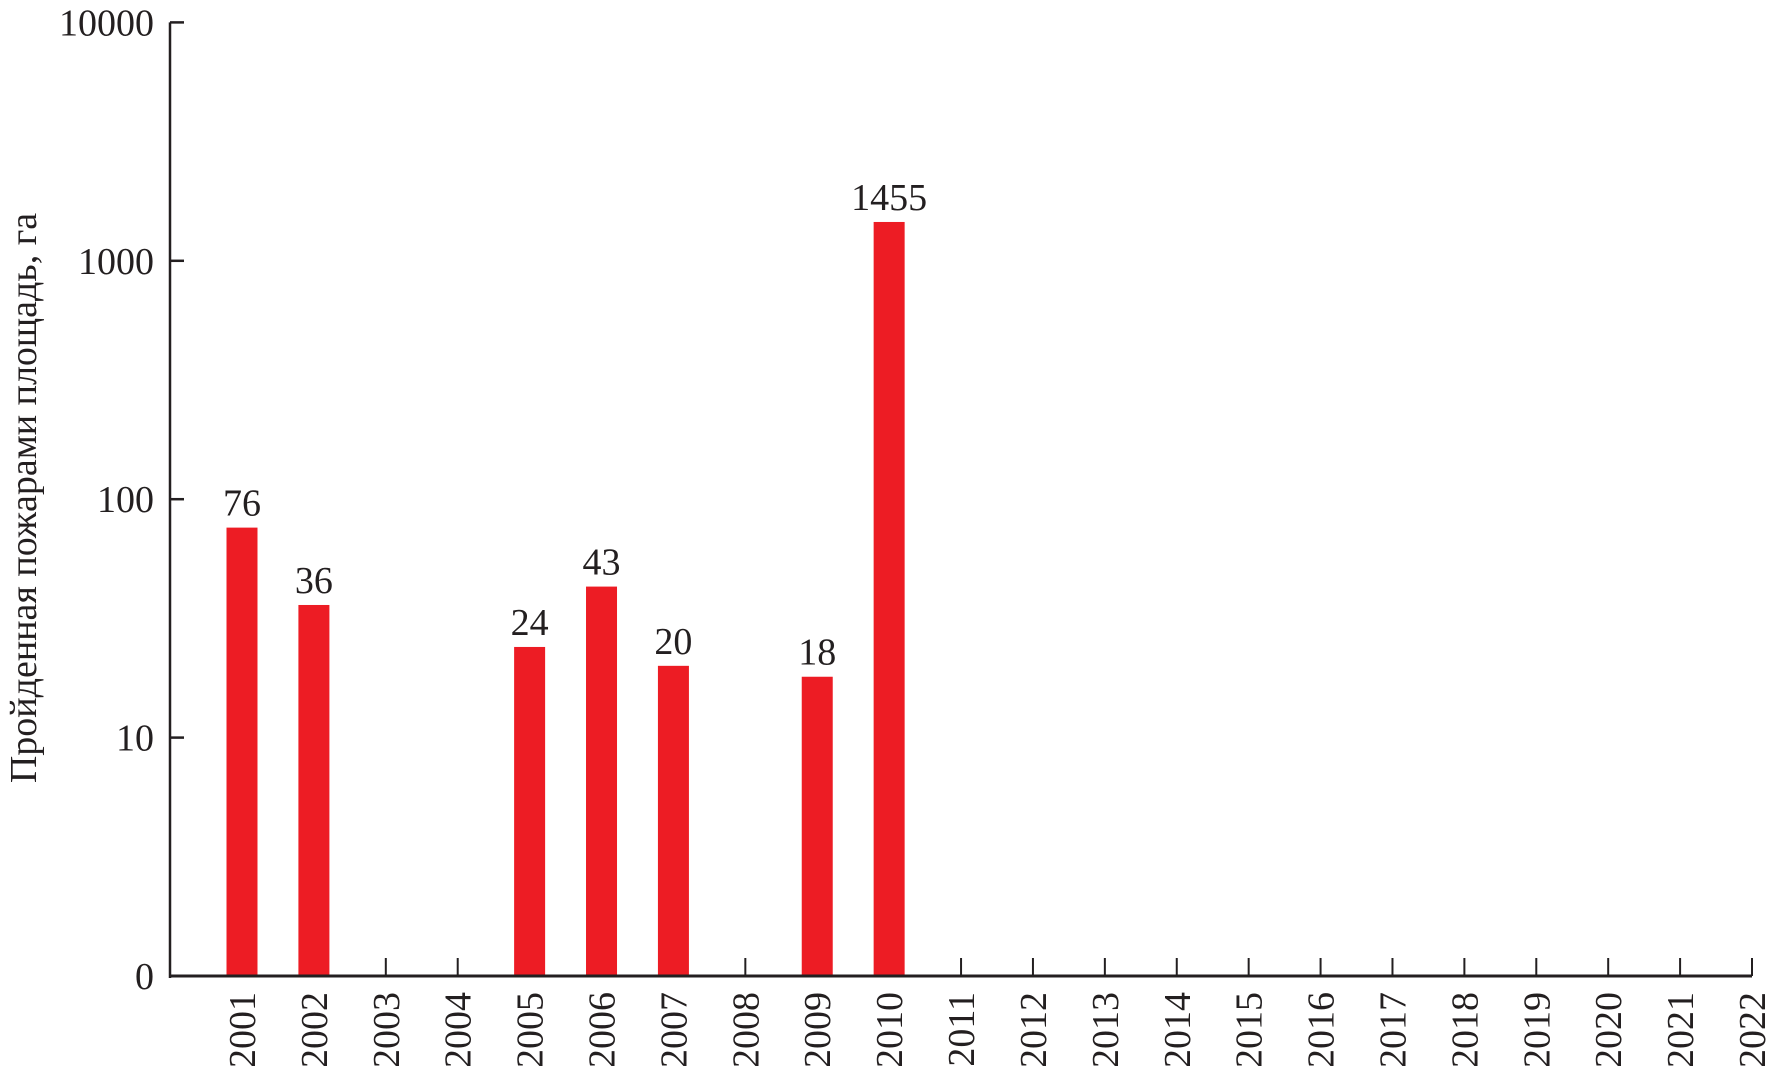 This screenshot has height=1066, width=1767. What do you see at coordinates (889, 599) in the screenshot?
I see `bar-2010` at bounding box center [889, 599].